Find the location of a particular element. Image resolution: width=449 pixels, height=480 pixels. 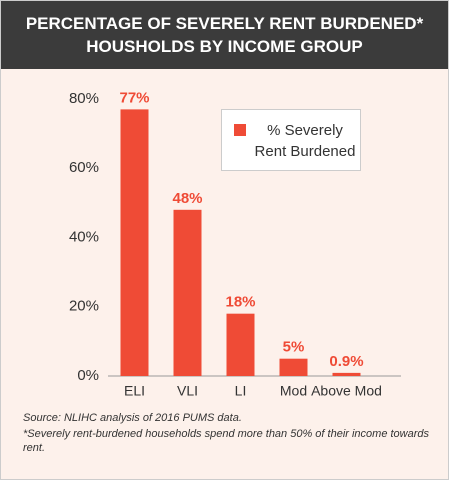

value-label: 0.9% is located at coordinates (346, 361).